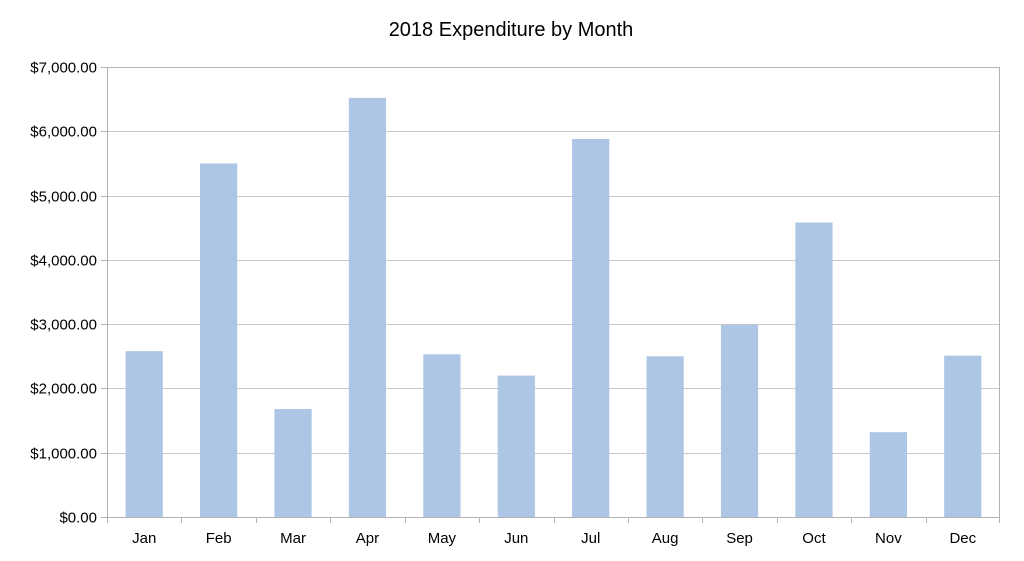 The width and height of the screenshot is (1024, 561). I want to click on y-tick-label: $7,000.00, so click(63, 68).